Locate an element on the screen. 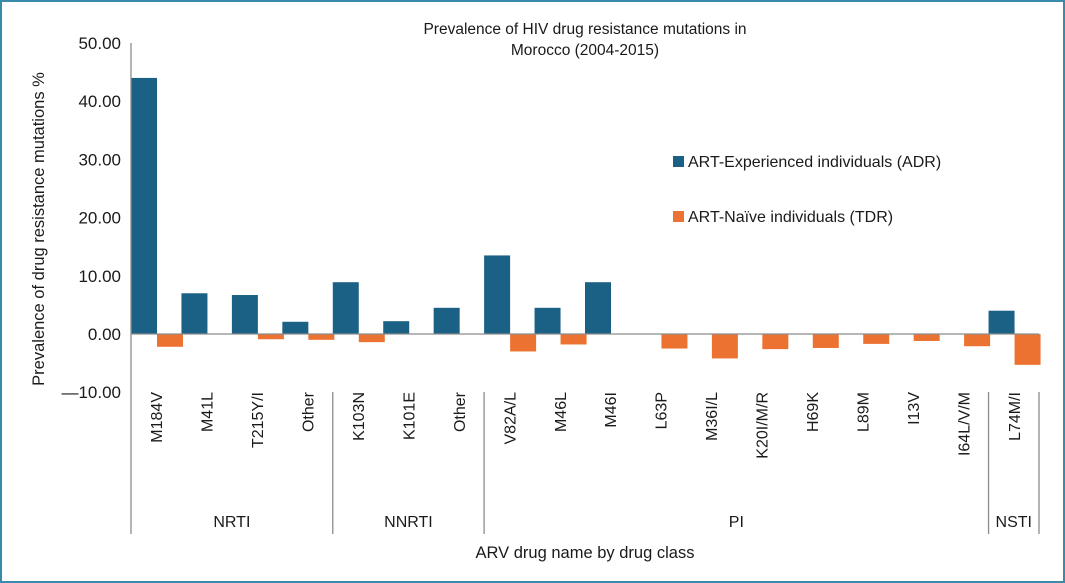 The width and height of the screenshot is (1065, 583). x-tick-label: L89M is located at coordinates (863, 412).